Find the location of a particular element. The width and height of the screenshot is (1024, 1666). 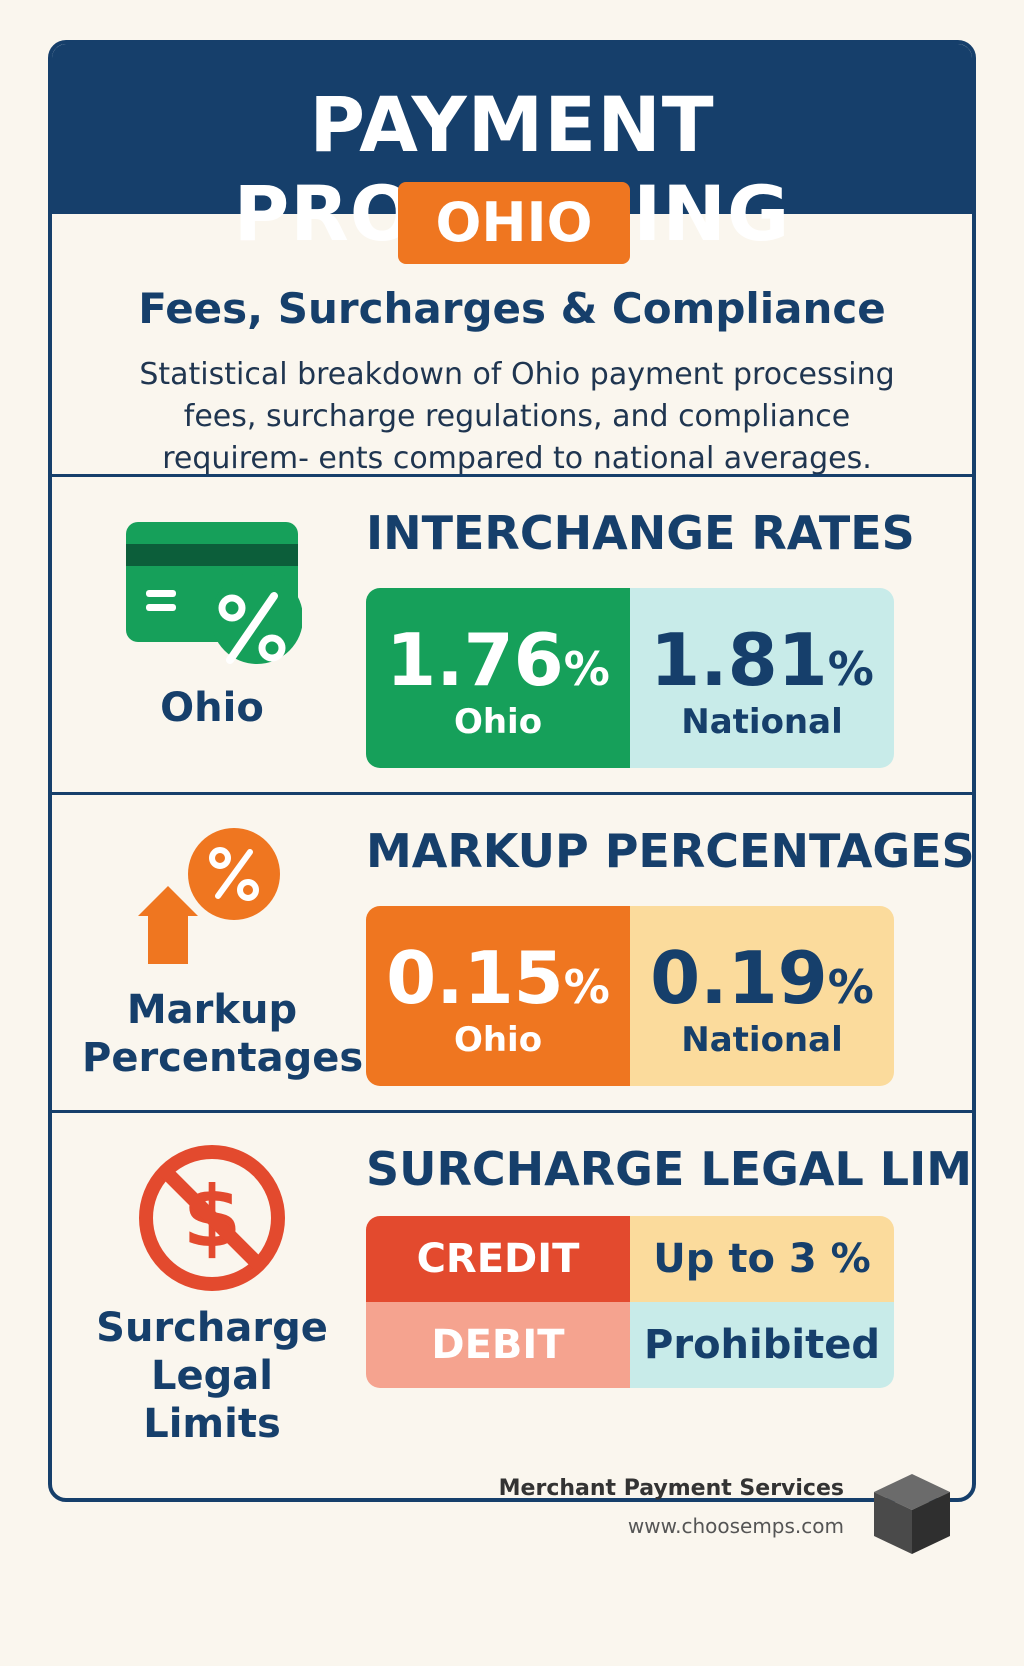

interchange-national-number: 1.81 is located at coordinates (739, 660).